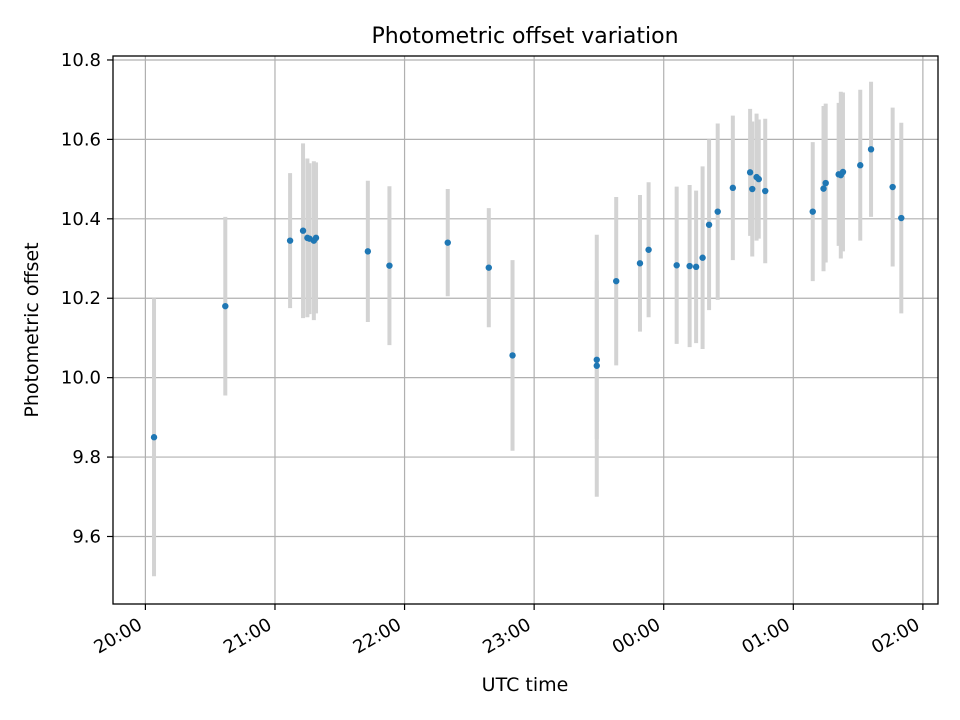 The image size is (960, 720). What do you see at coordinates (81, 60) in the screenshot?
I see `y-tick-label: 10.8` at bounding box center [81, 60].